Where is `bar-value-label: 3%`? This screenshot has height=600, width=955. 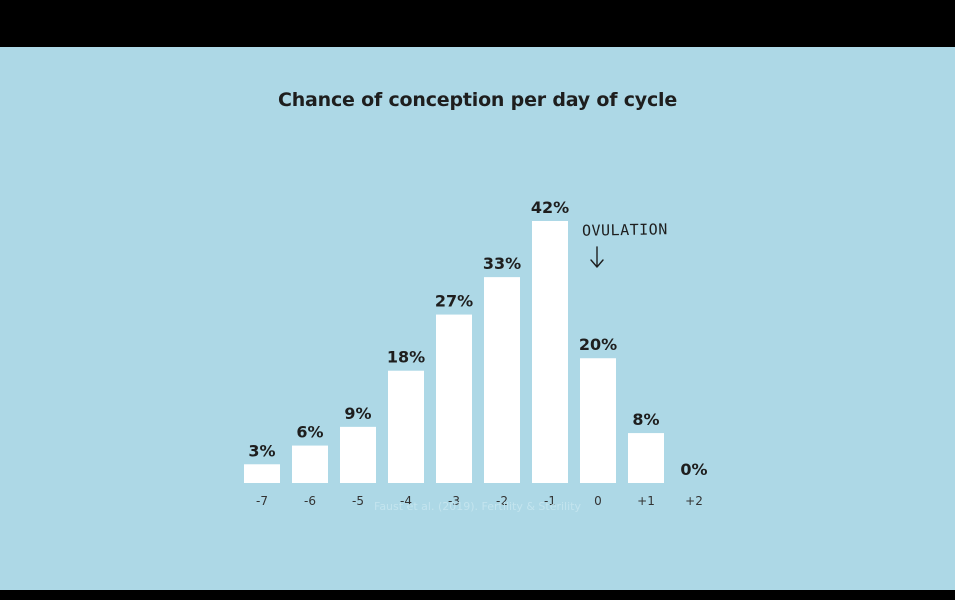
bar-value-label: 3% is located at coordinates (261, 450).